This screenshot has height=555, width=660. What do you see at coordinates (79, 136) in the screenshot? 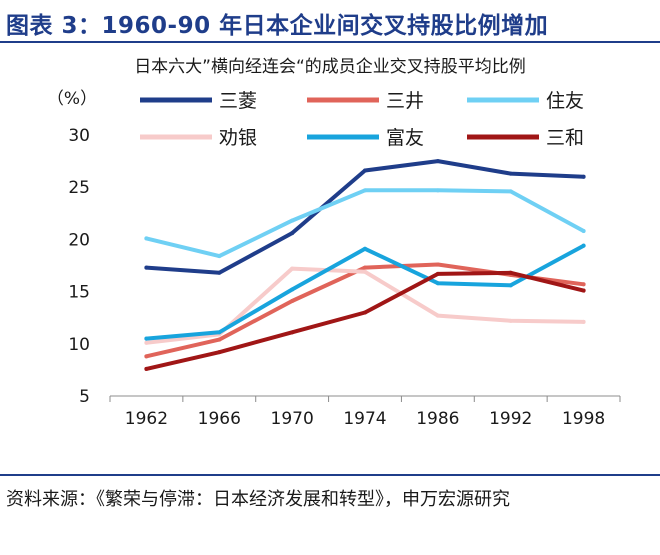
I see `y-tick-label: 30` at bounding box center [79, 136].